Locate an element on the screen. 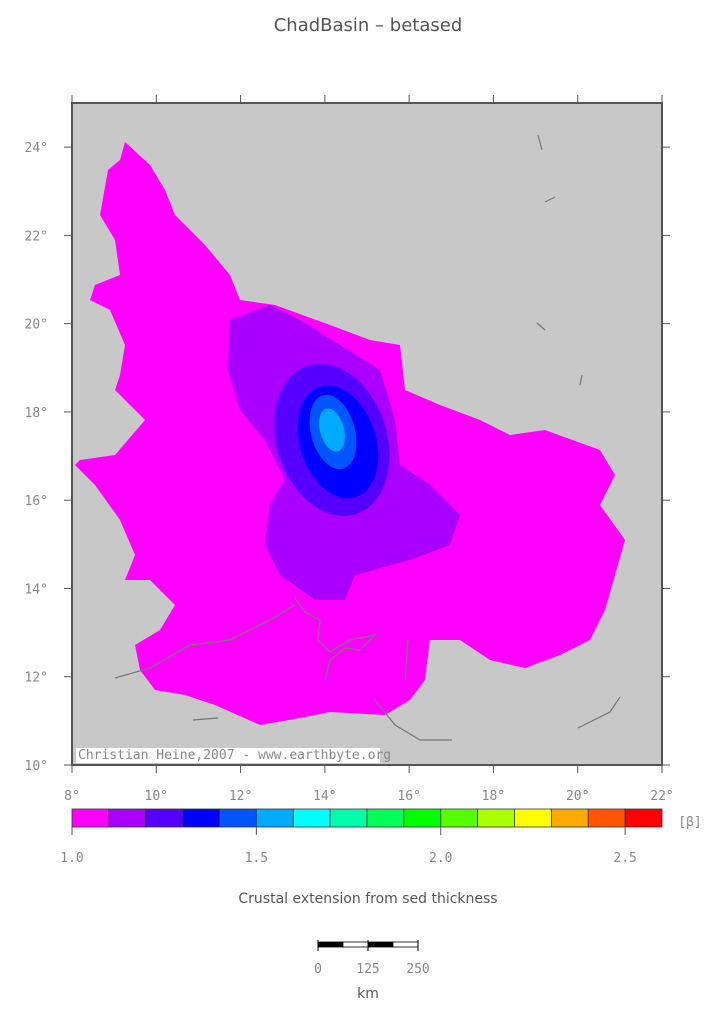  lon-label: 18° is located at coordinates (493, 796).